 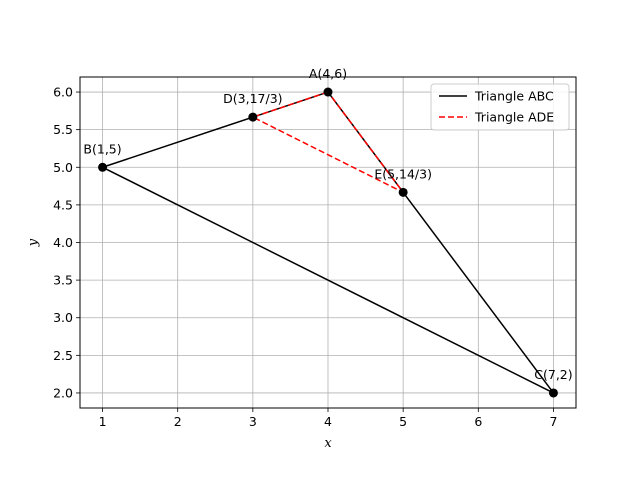 I want to click on y-tick-label: 5.5, so click(x=63, y=129).